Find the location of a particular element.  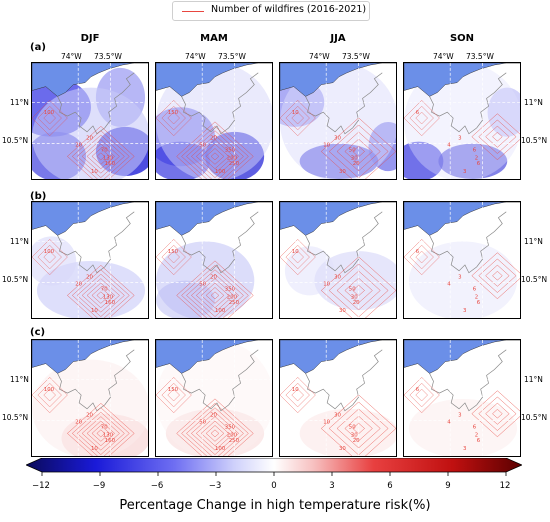

lon-tick-top-735-djf: 73.5°W is located at coordinates (108, 56).